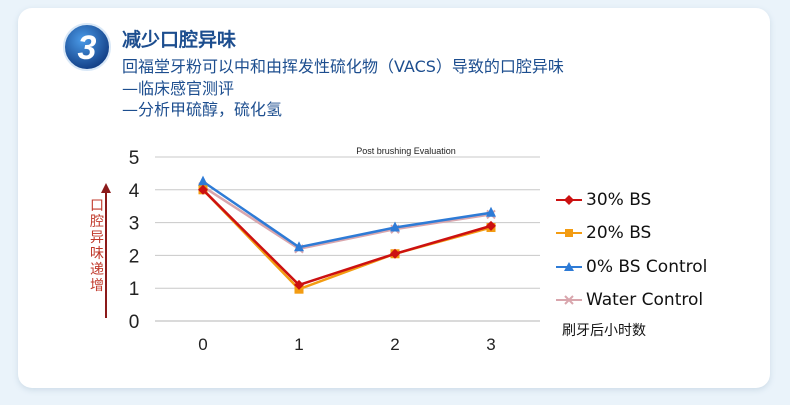 This screenshot has height=405, width=790. Describe the element at coordinates (202, 344) in the screenshot. I see `x-tick-label: 0` at that location.